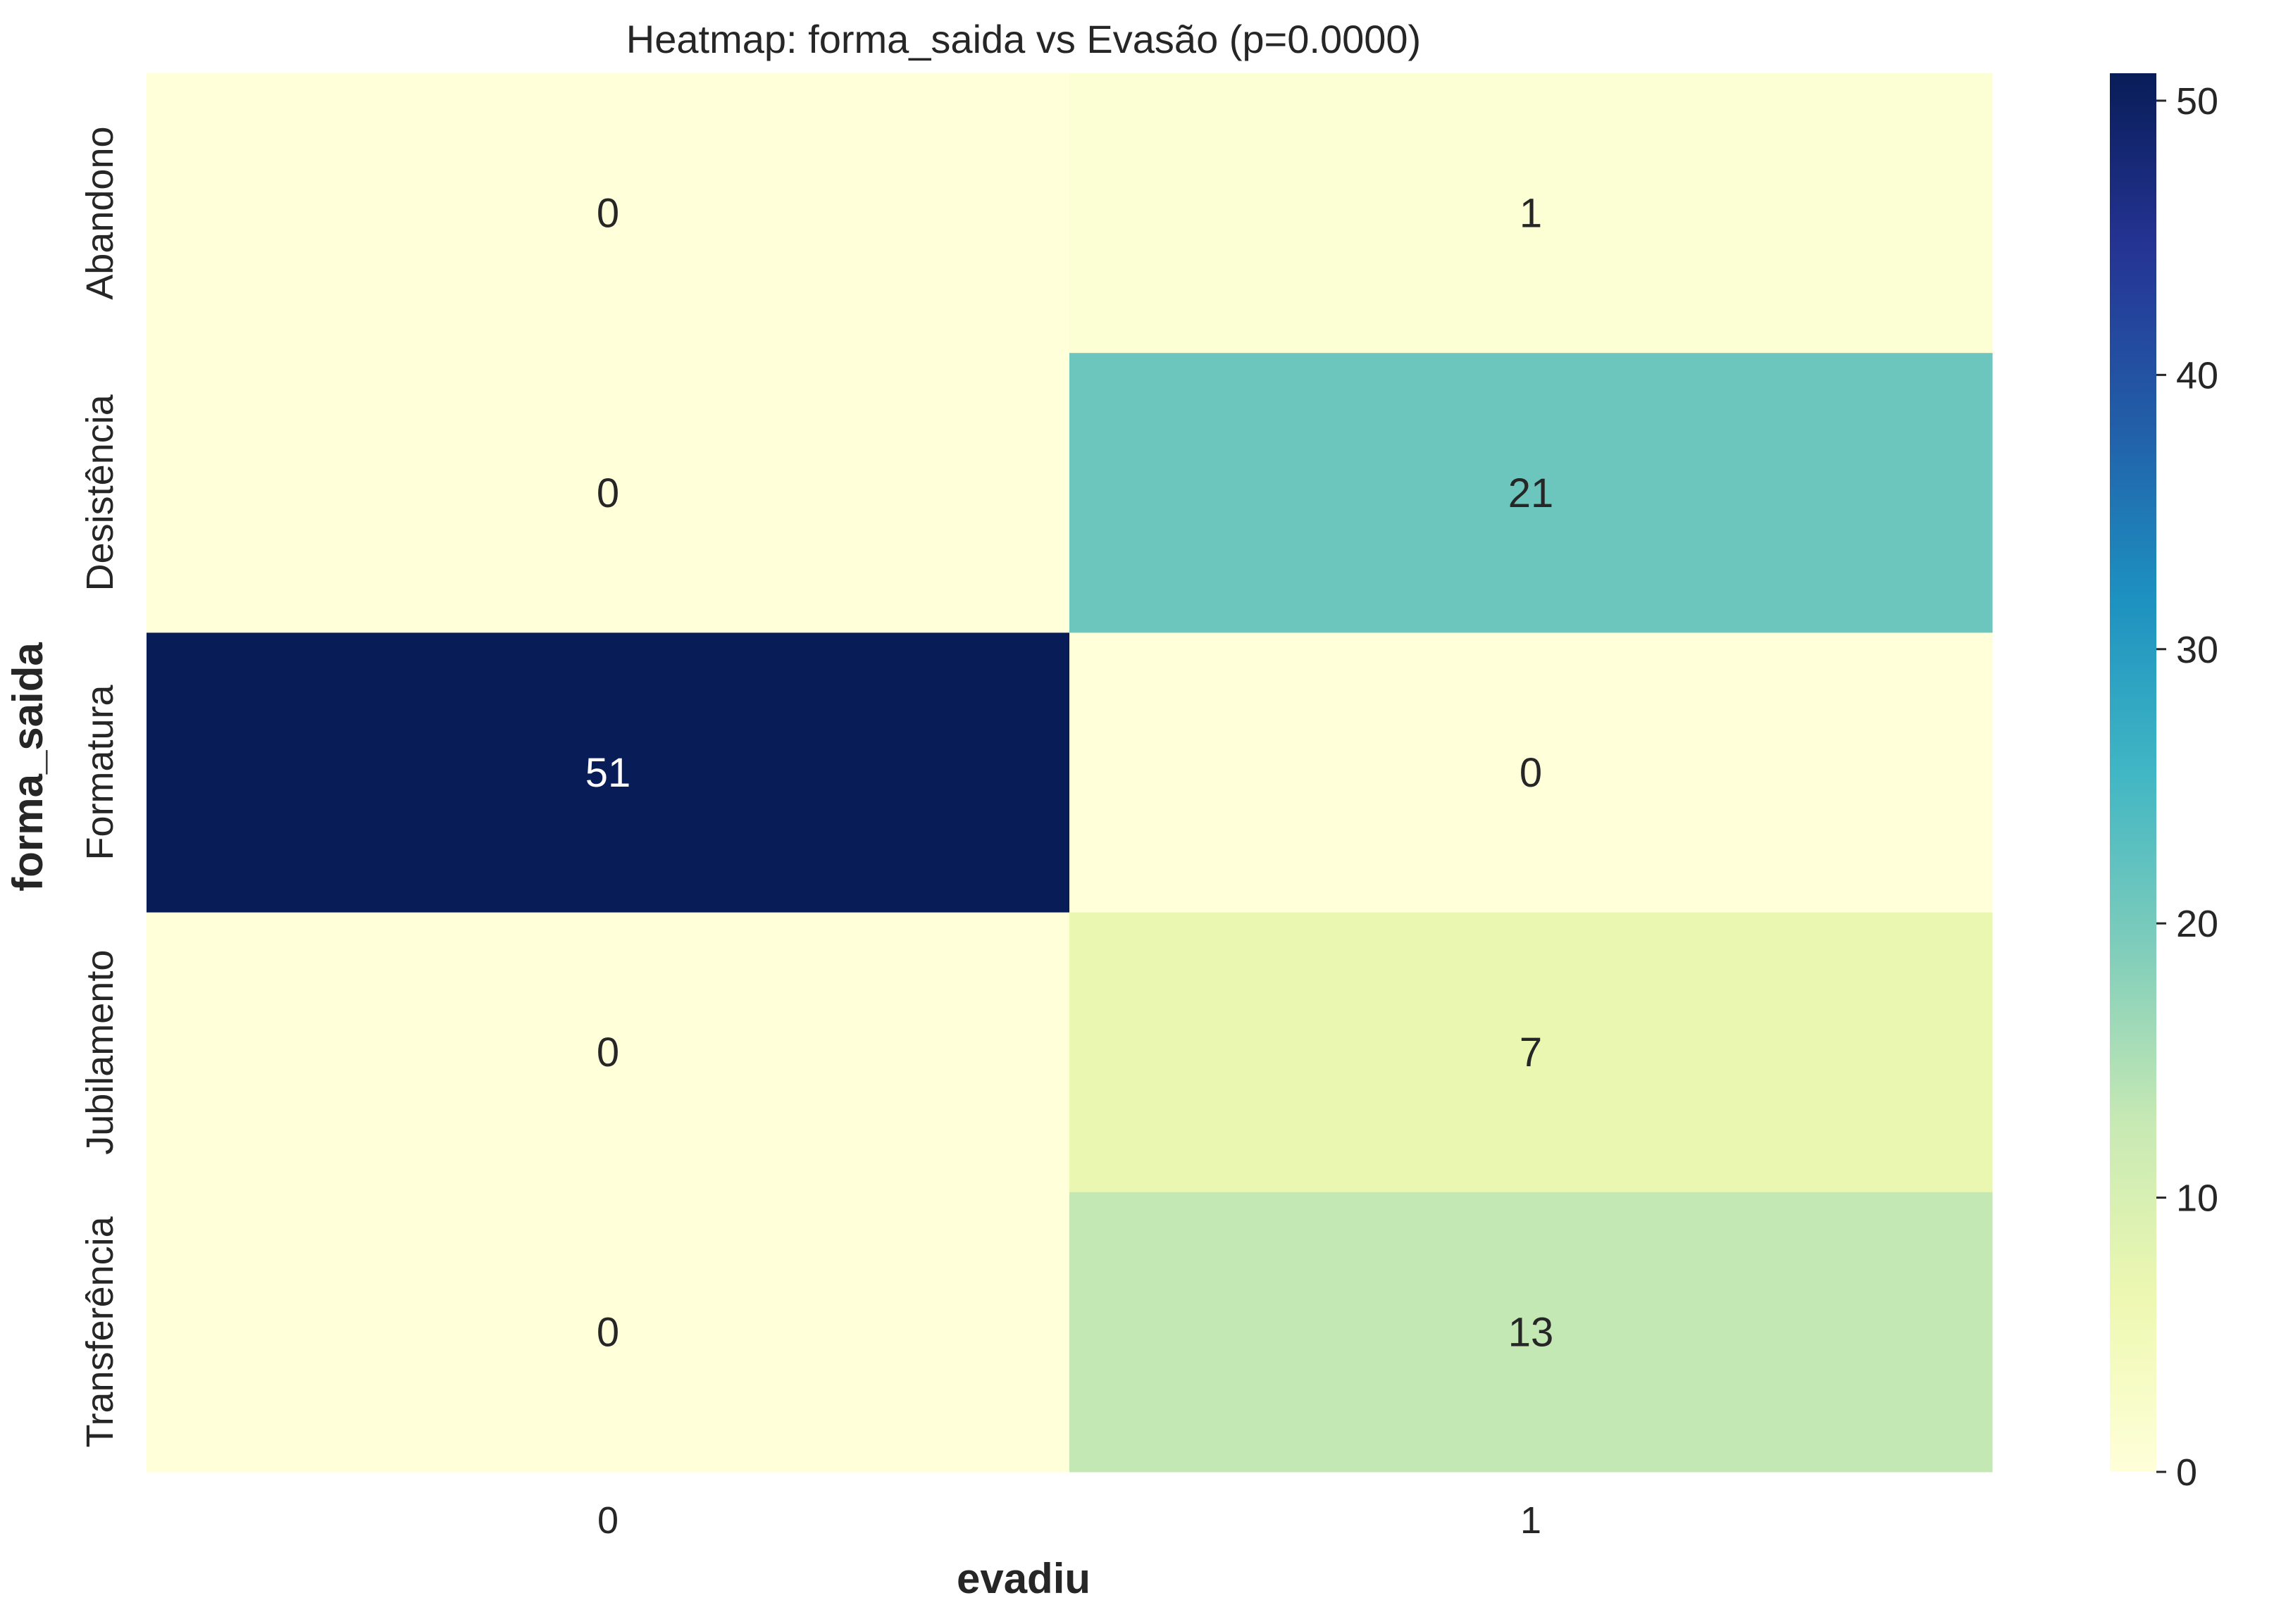  I want to click on y-tick-label-3: Jubilamento, so click(100, 1052).